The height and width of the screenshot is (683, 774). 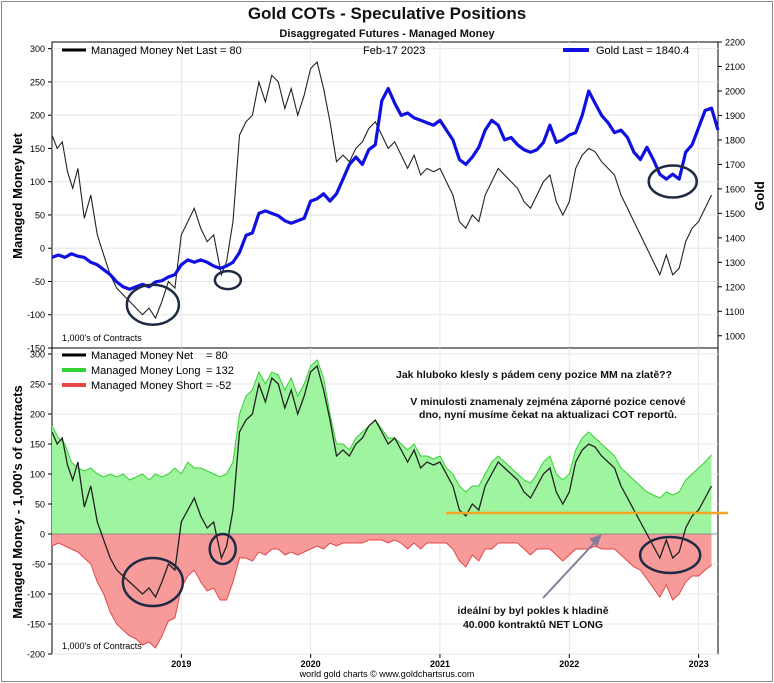 I want to click on bottom-x-ticks: 2019 2020 2021 2022 2023, so click(x=440, y=661).